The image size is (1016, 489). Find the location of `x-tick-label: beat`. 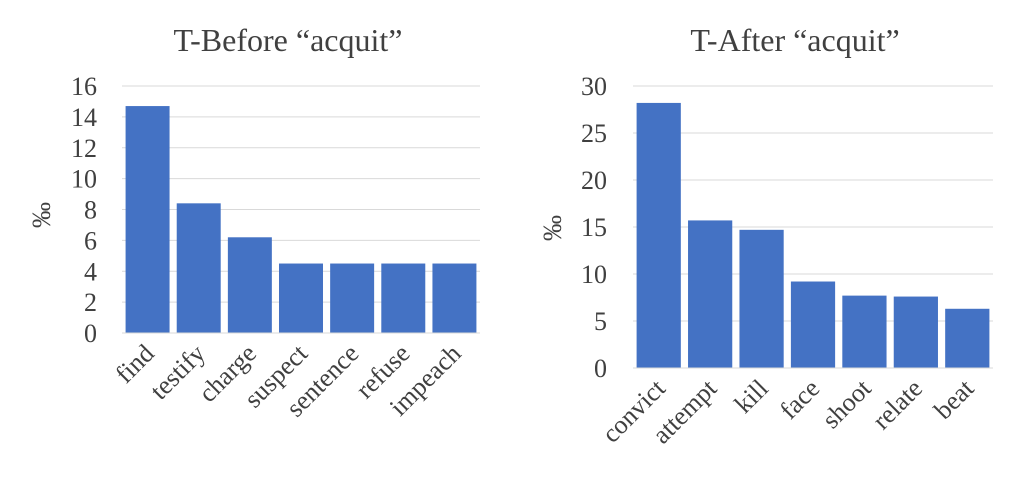

x-tick-label: beat is located at coordinates (954, 399).